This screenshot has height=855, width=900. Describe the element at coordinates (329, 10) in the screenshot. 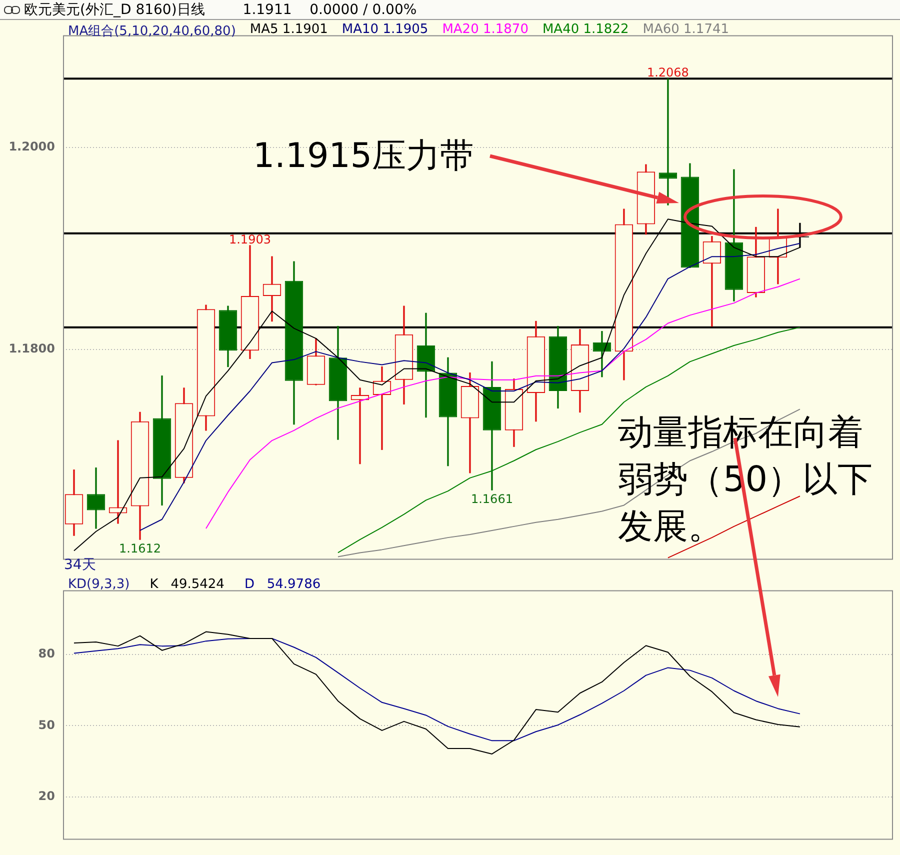

I see `chart-subtitle: 1.1911 0.0000 / 0.00%` at that location.